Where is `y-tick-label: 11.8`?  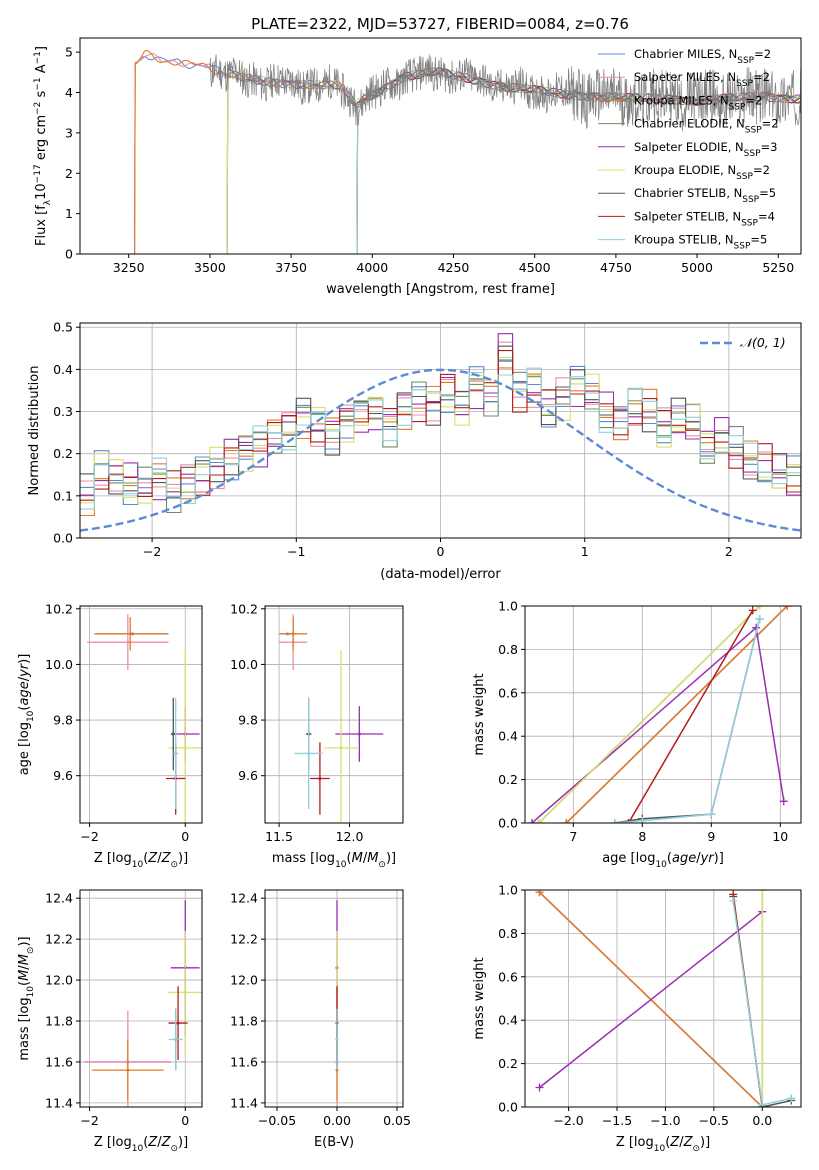 y-tick-label: 11.8 is located at coordinates (244, 1021).